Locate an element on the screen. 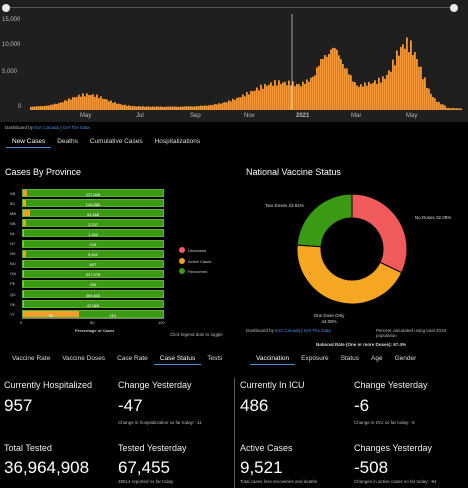 This screenshot has width=468, height=488. legend-active: Active Cases is located at coordinates (195, 261).